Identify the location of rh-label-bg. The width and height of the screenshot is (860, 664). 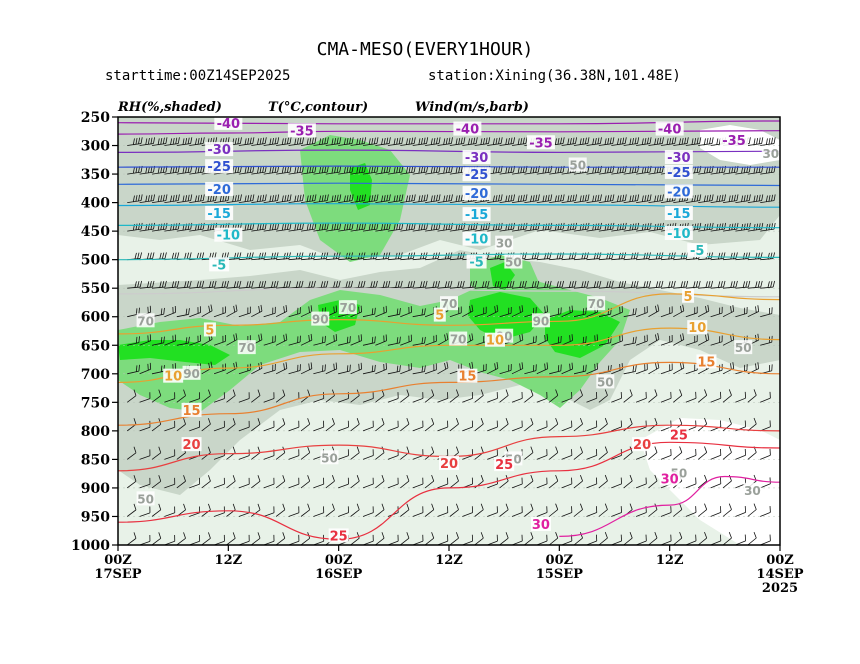
(449, 303).